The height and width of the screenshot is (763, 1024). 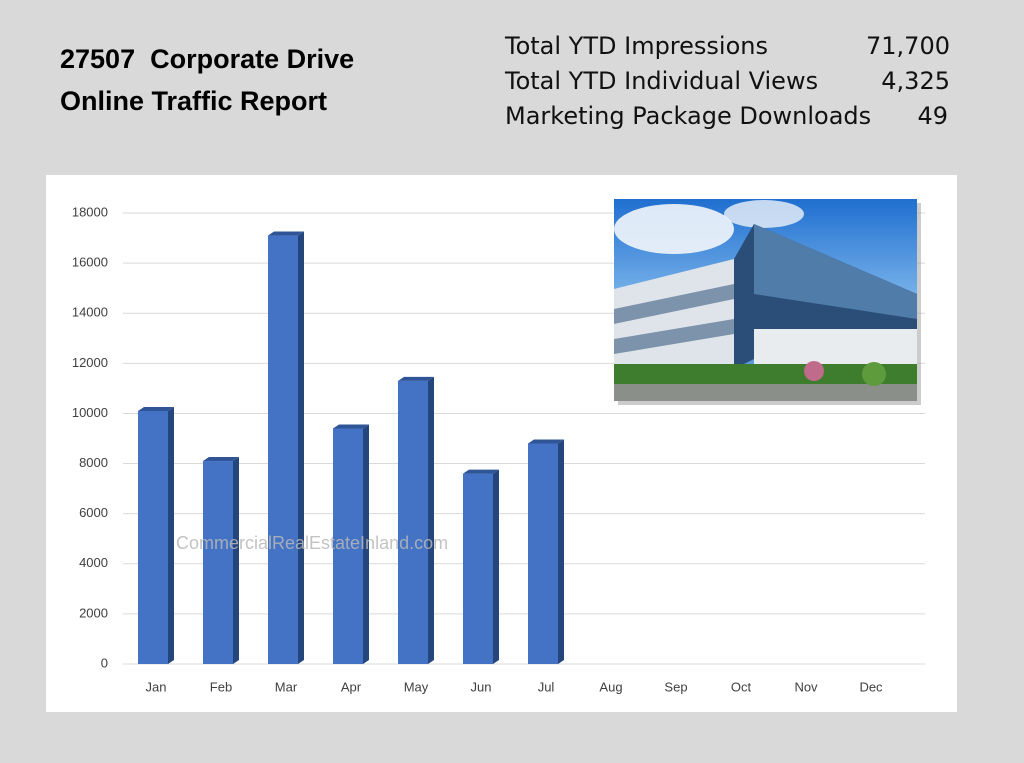 I want to click on y-tick-label: 18000, so click(x=90, y=211).